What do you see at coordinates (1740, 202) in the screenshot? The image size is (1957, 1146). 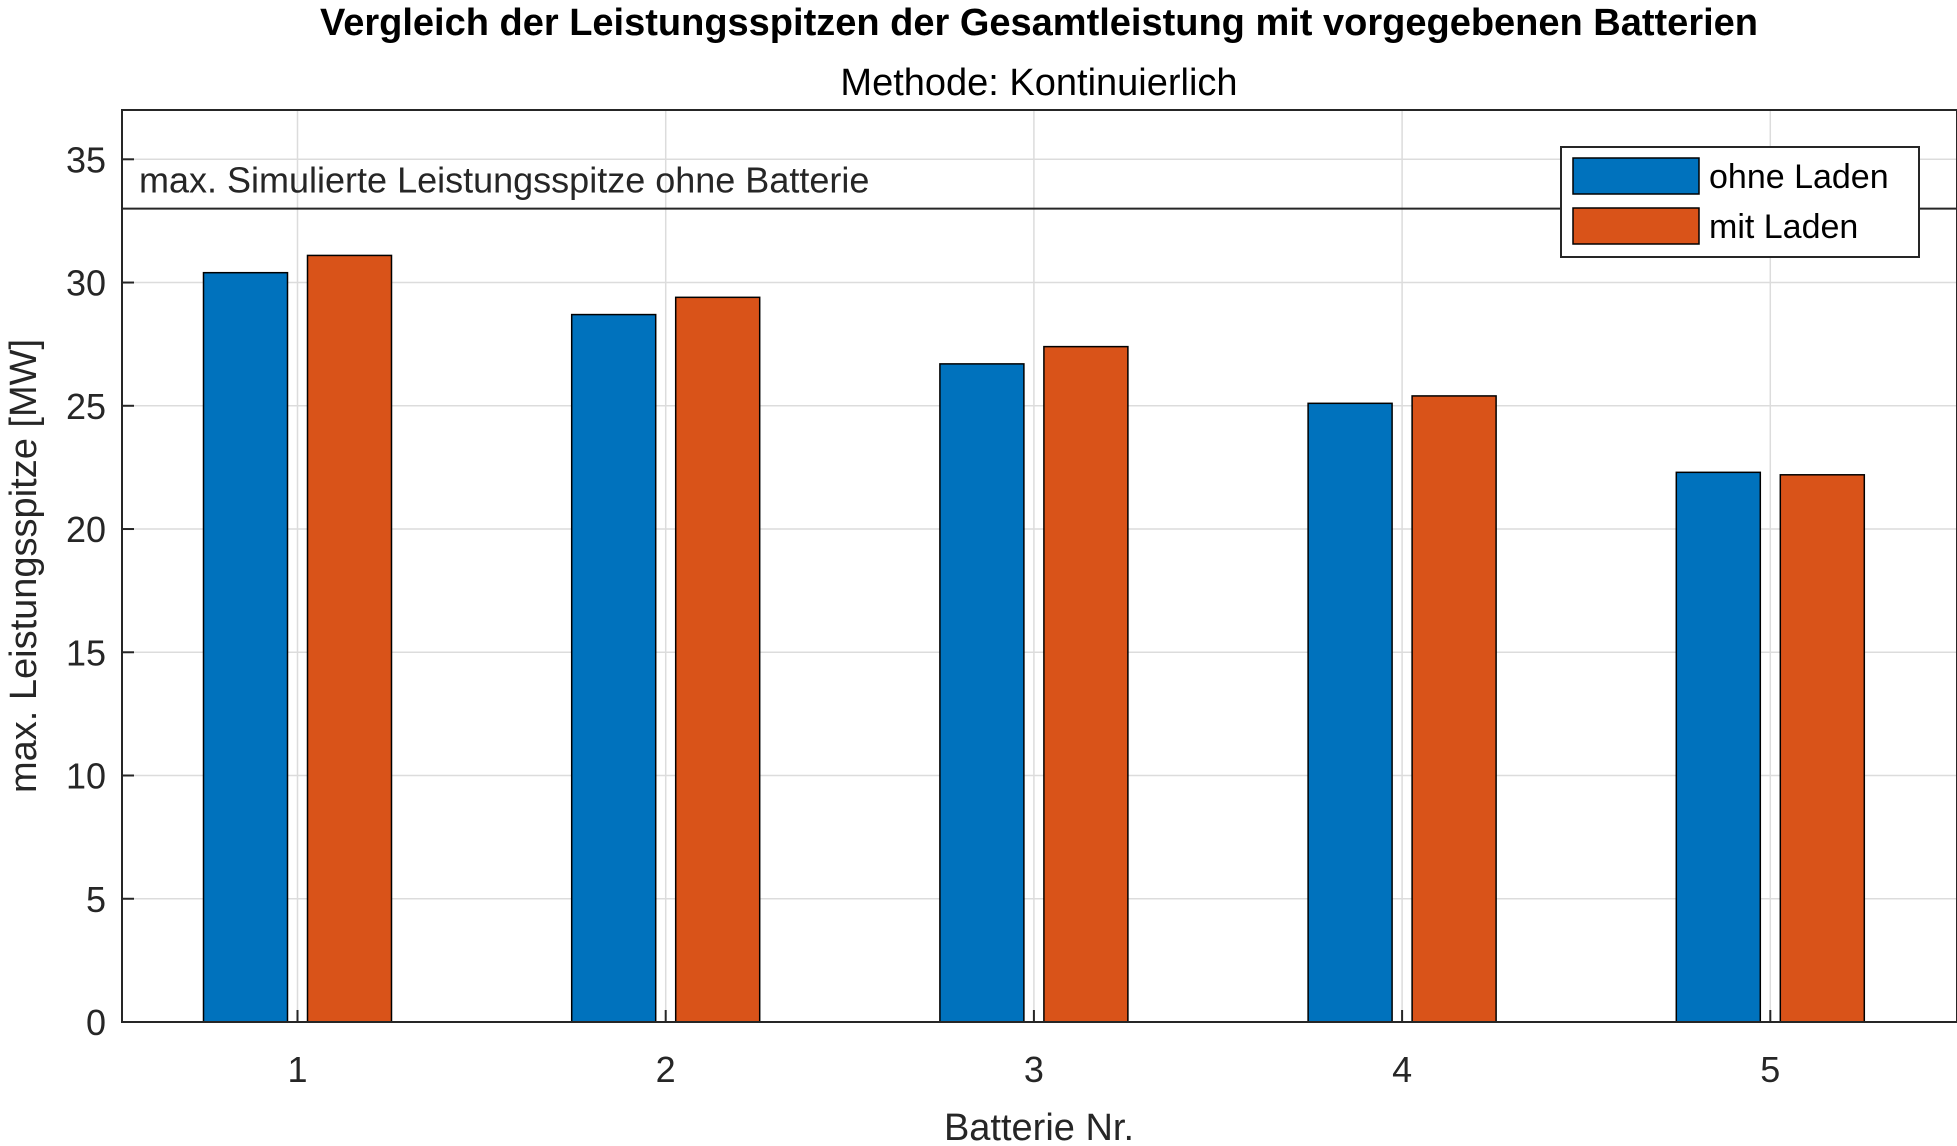 I see `legend: ohne Laden mit Laden` at bounding box center [1740, 202].